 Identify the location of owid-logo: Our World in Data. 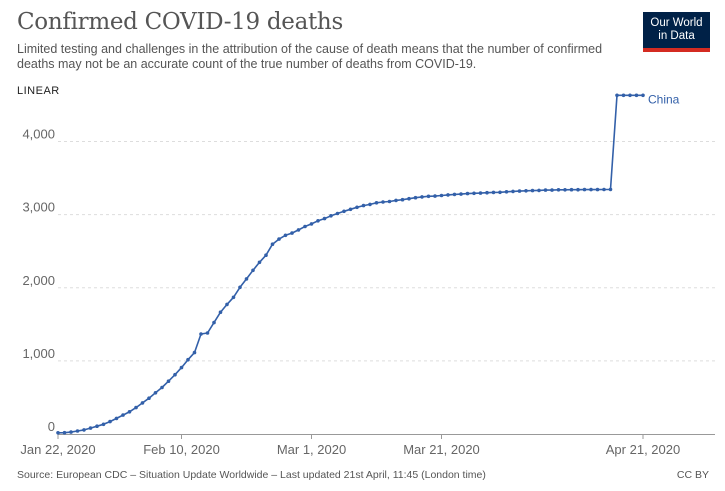
(676, 32).